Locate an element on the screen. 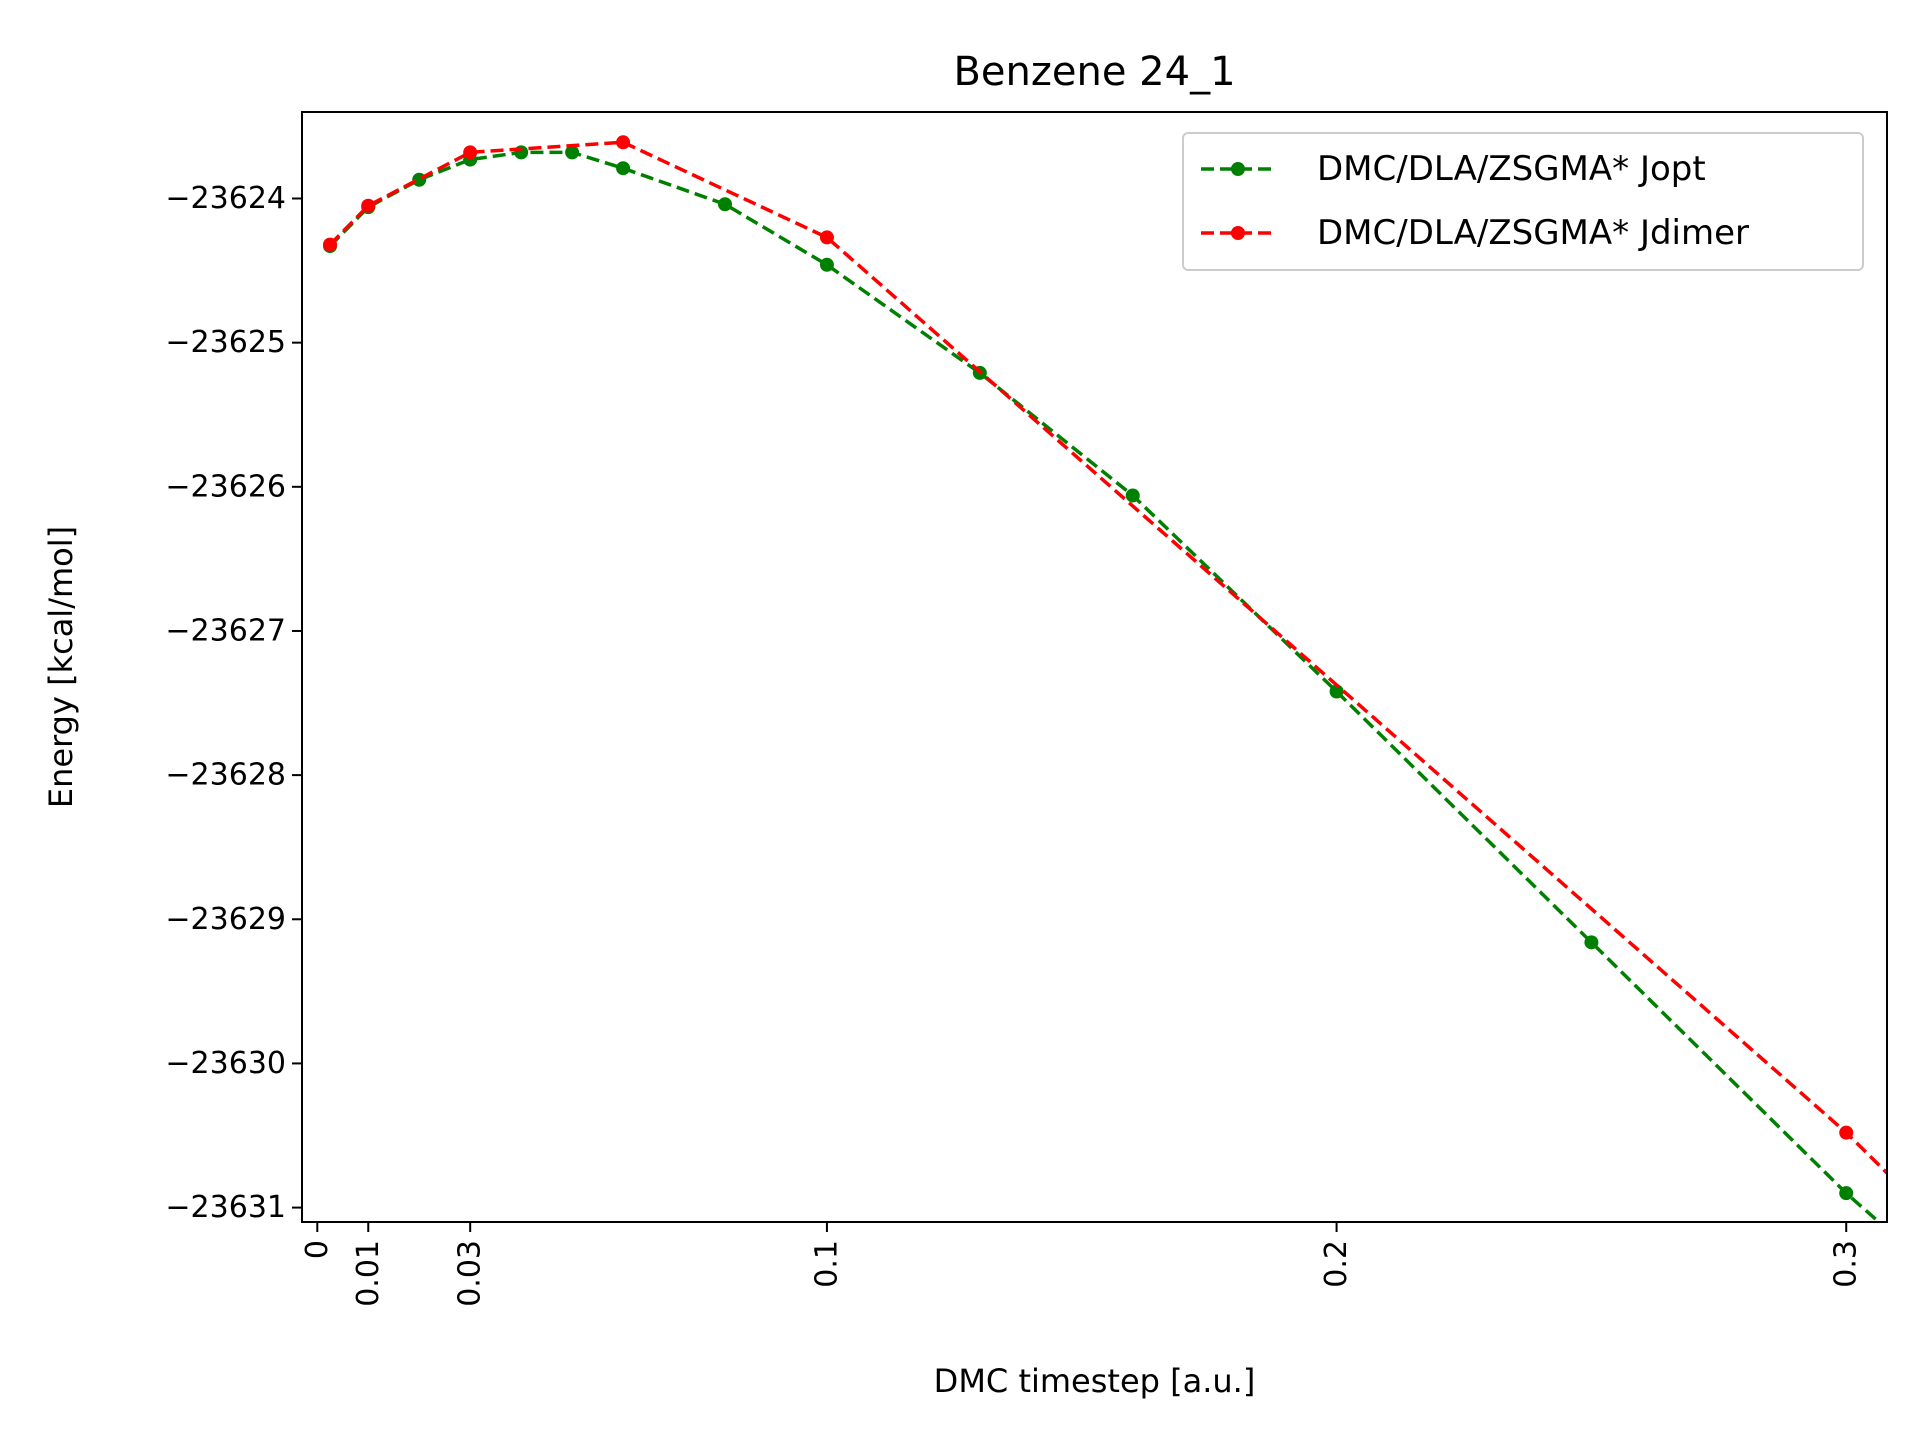 The width and height of the screenshot is (1920, 1440). x-tick-label: 0.03 is located at coordinates (470, 1273).